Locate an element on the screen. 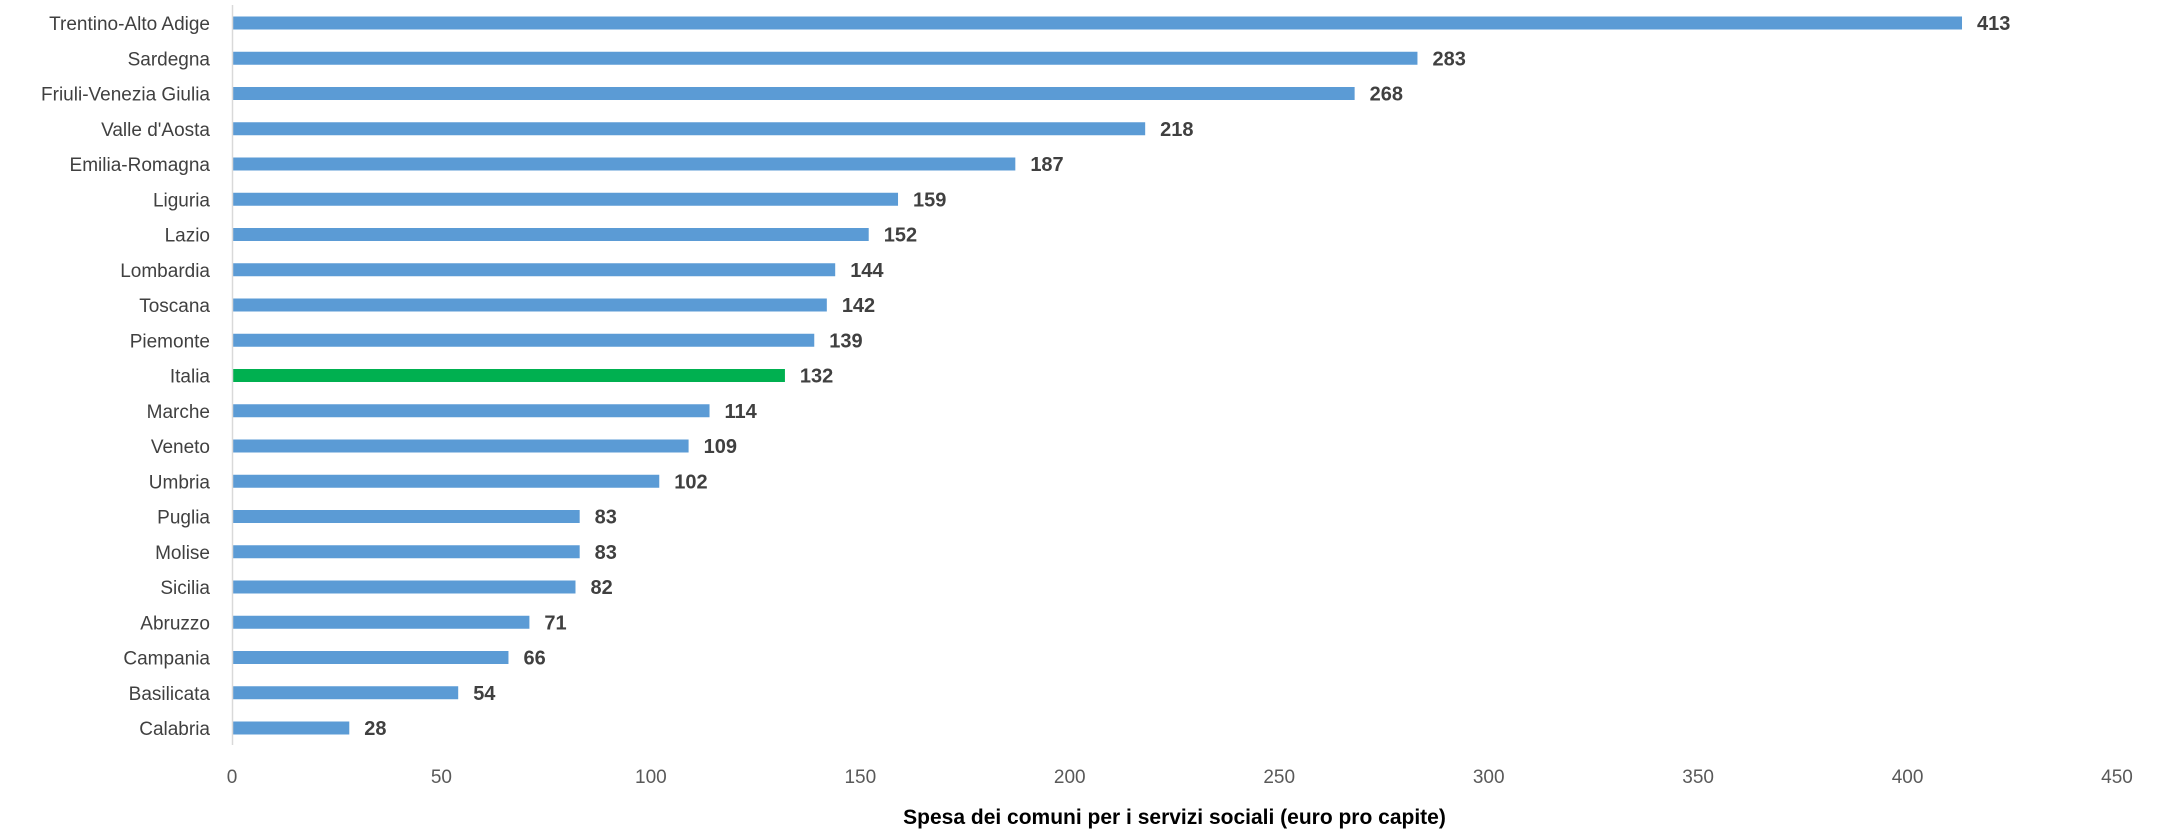  x-tick-label-400: 400 is located at coordinates (1908, 777).